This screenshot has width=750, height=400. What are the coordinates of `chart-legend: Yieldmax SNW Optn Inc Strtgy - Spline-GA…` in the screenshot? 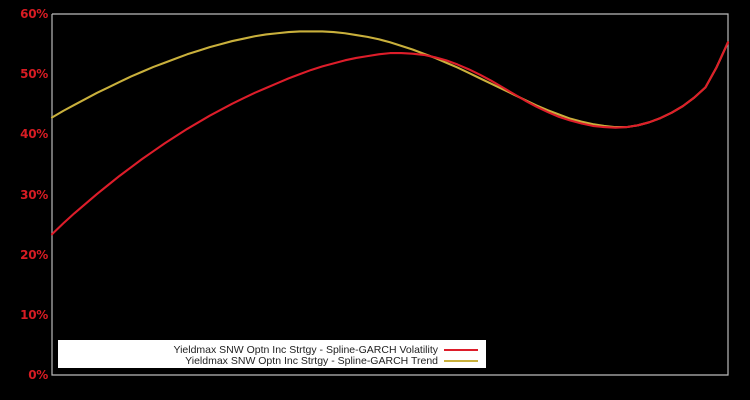 It's located at (272, 354).